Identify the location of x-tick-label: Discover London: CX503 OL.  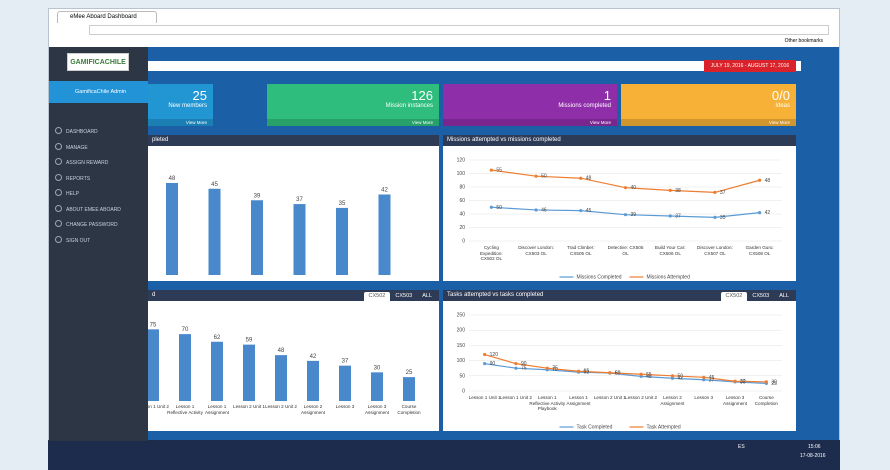
(536, 250).